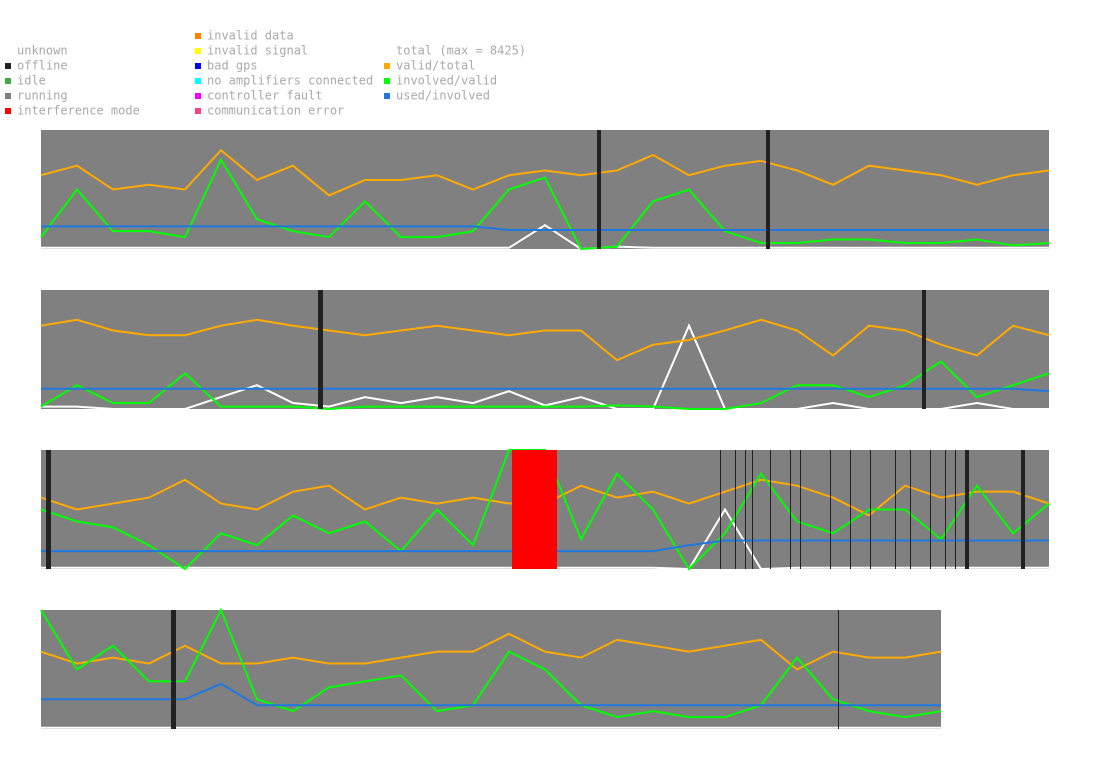  I want to click on legend-label: offline, so click(42, 66).